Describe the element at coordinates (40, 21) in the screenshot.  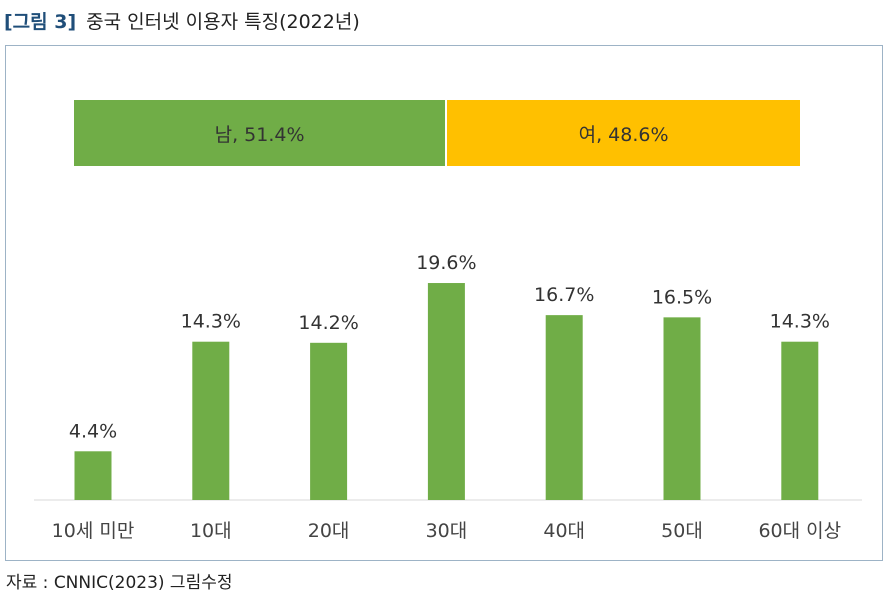
I see `figure-label: [그림 3]` at that location.